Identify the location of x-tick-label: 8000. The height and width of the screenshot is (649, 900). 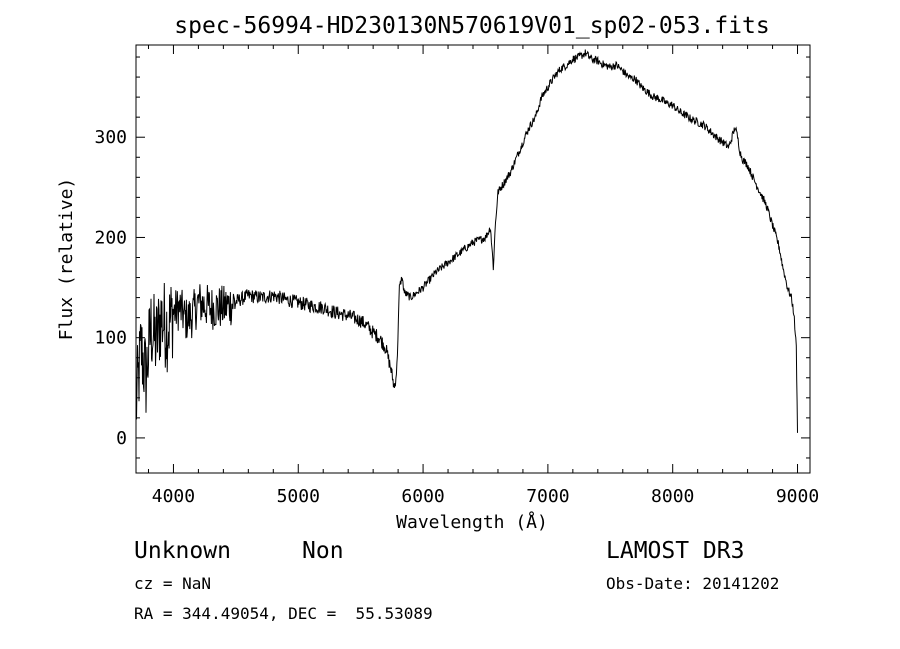
(672, 496).